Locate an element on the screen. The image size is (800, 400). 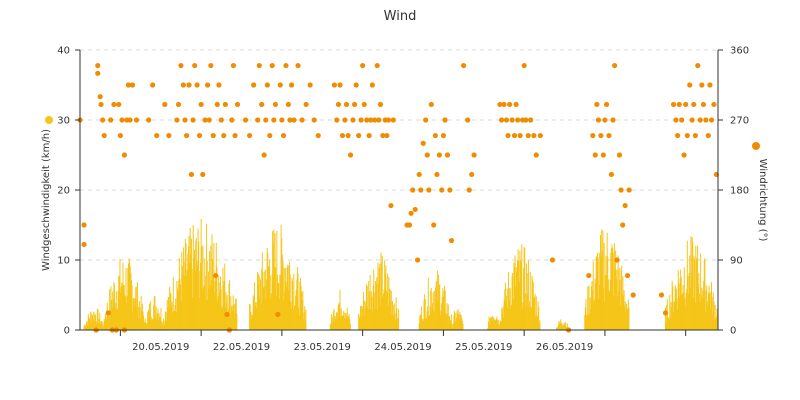
right-y-tick-label: 90 is located at coordinates (736, 261).